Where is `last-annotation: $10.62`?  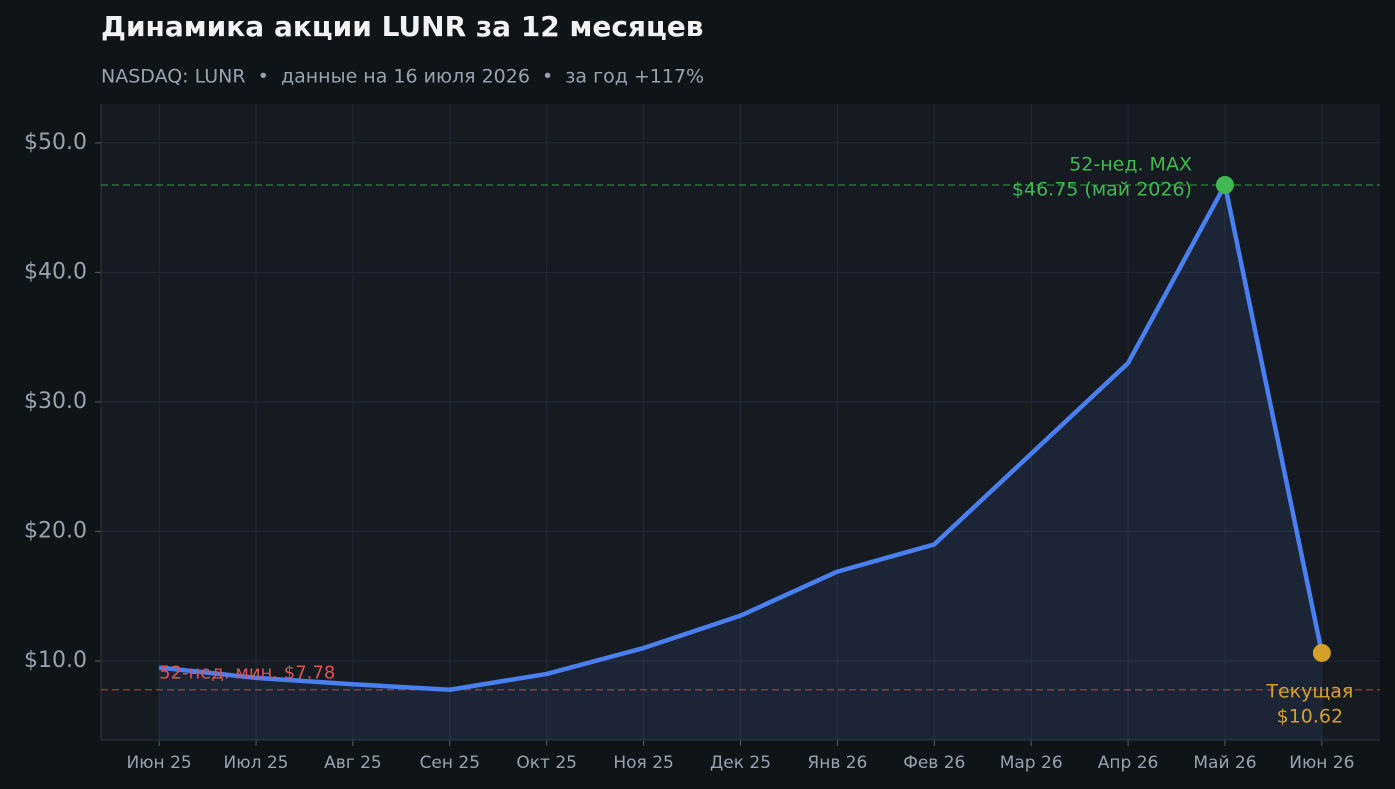
last-annotation: $10.62 is located at coordinates (1310, 716).